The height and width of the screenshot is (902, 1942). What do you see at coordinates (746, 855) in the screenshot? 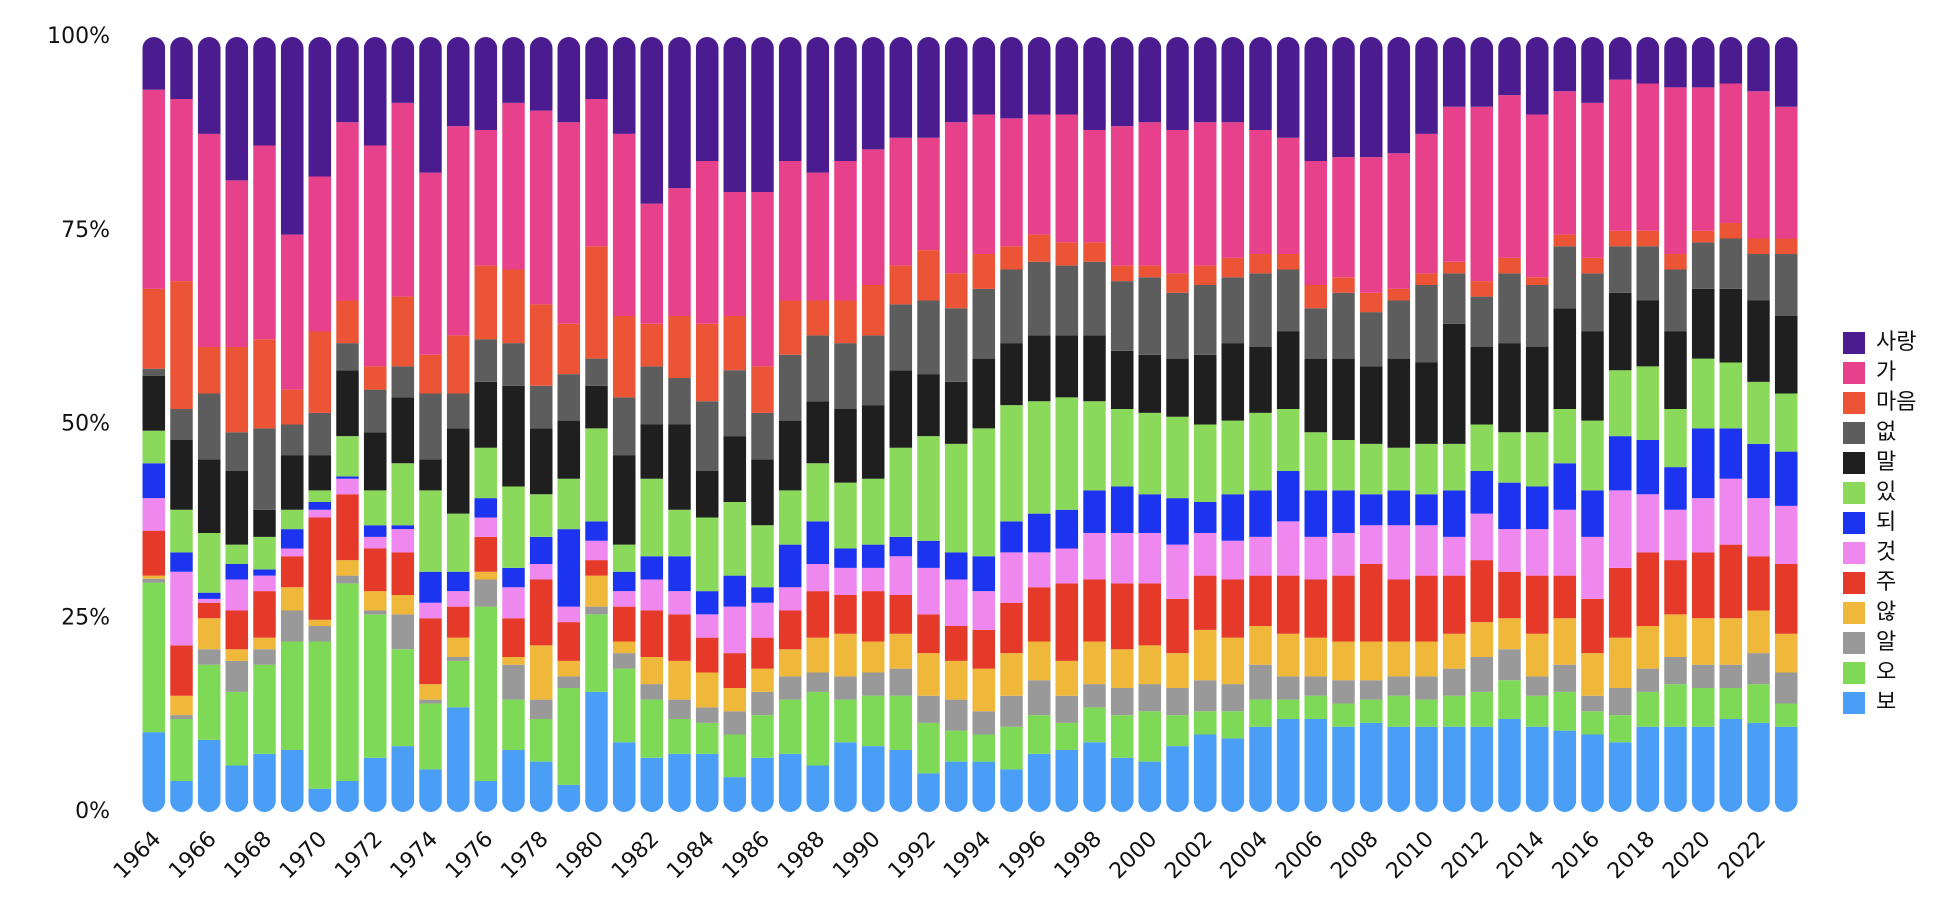
I see `x-tick-label: 1986` at bounding box center [746, 855].